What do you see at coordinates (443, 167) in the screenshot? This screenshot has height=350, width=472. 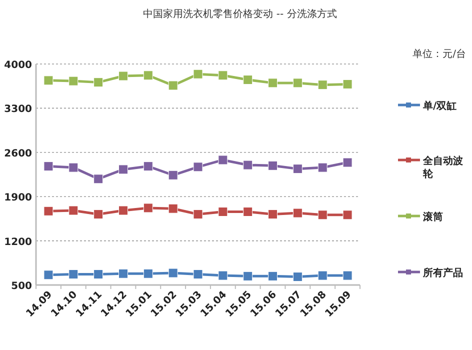 I see `legend-label: 全自动波轮` at bounding box center [443, 167].